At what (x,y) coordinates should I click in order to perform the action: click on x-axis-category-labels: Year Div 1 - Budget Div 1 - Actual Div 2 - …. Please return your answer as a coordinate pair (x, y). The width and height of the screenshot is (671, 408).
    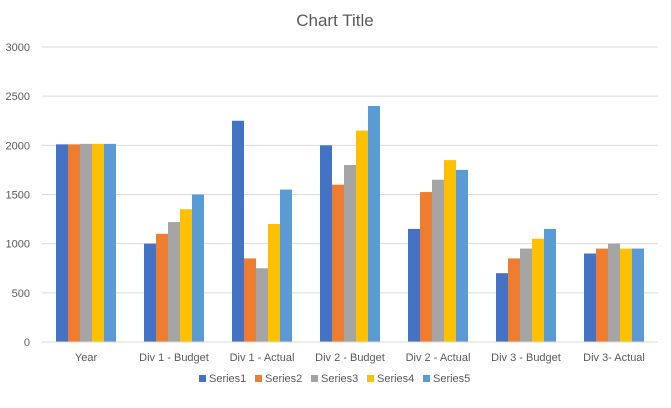
    Looking at the image, I should click on (360, 358).